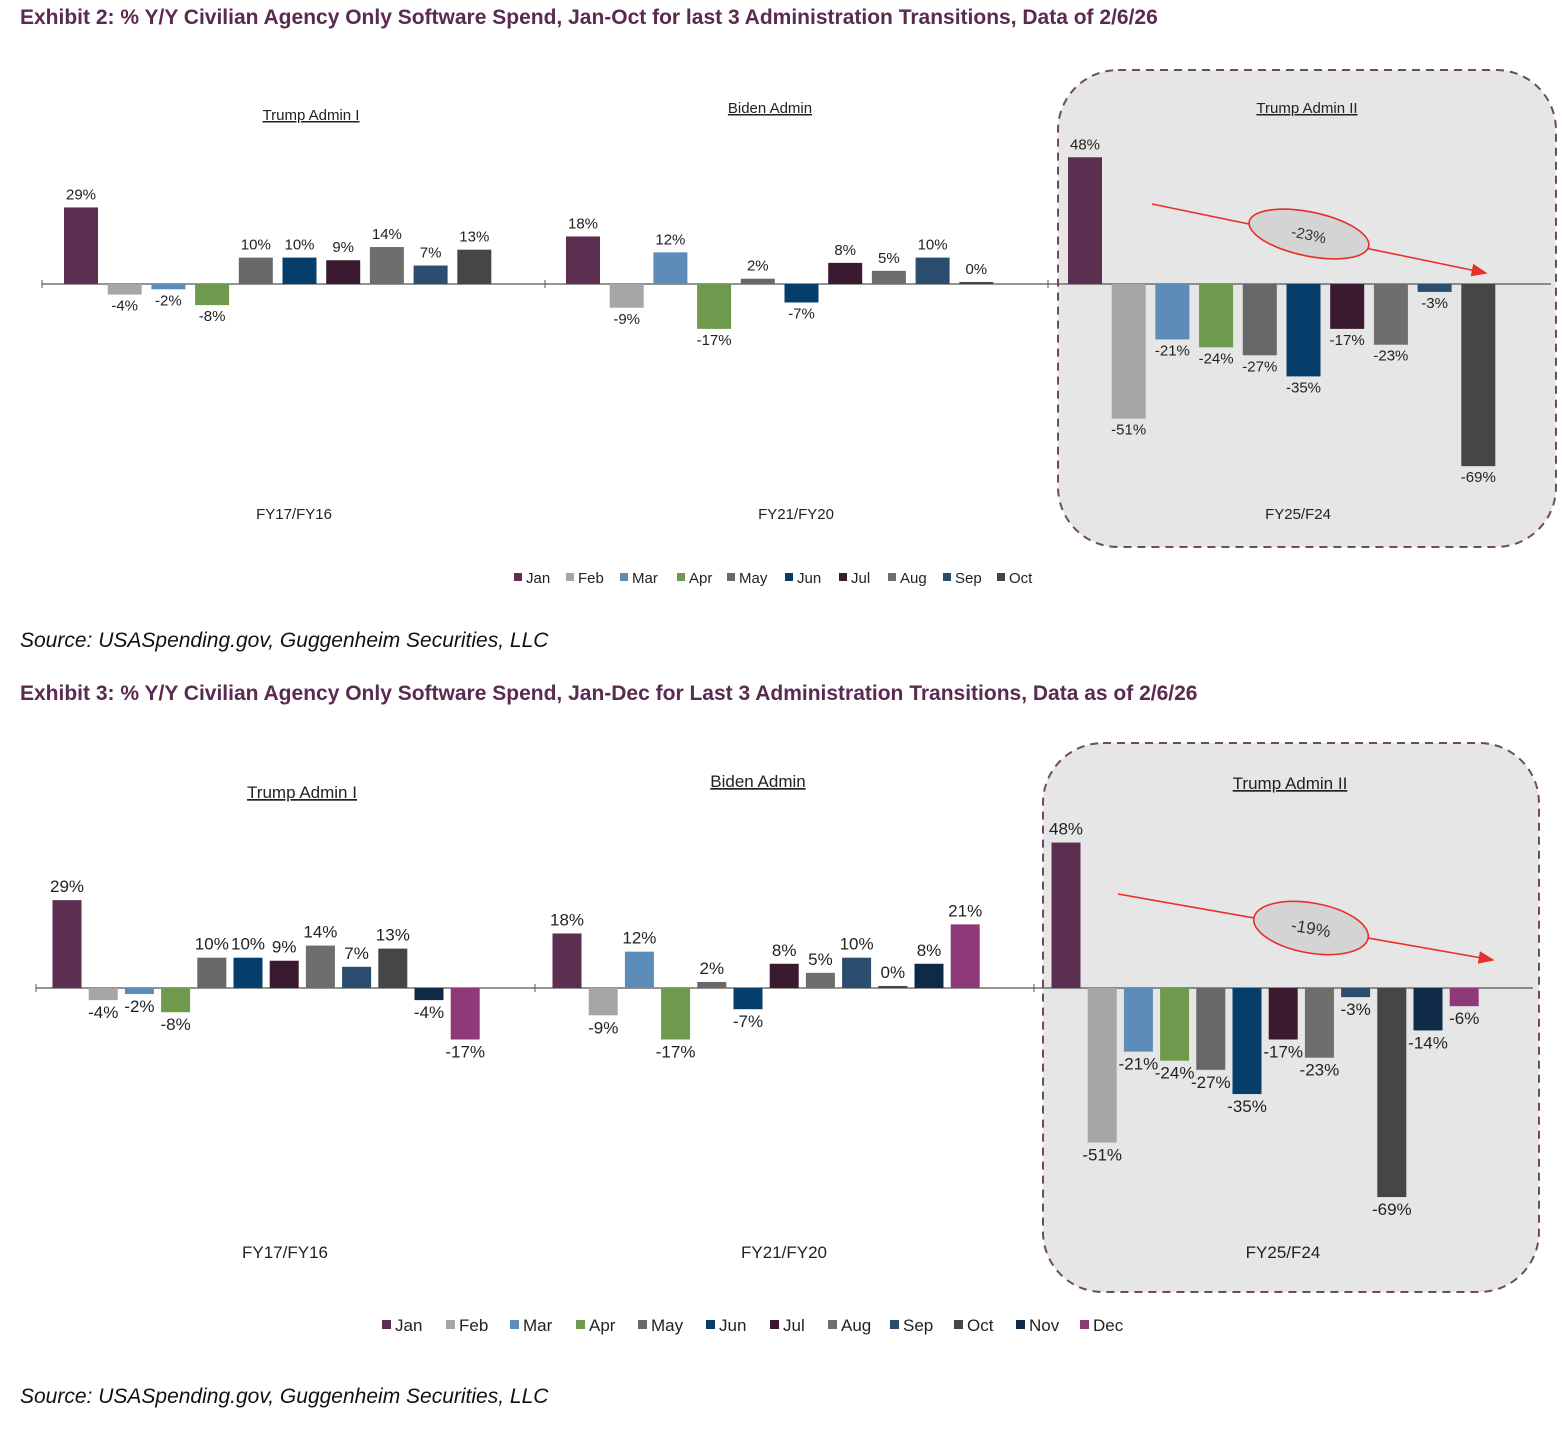  I want to click on data-label-fy25-f24-may: -27%, so click(1259, 366).